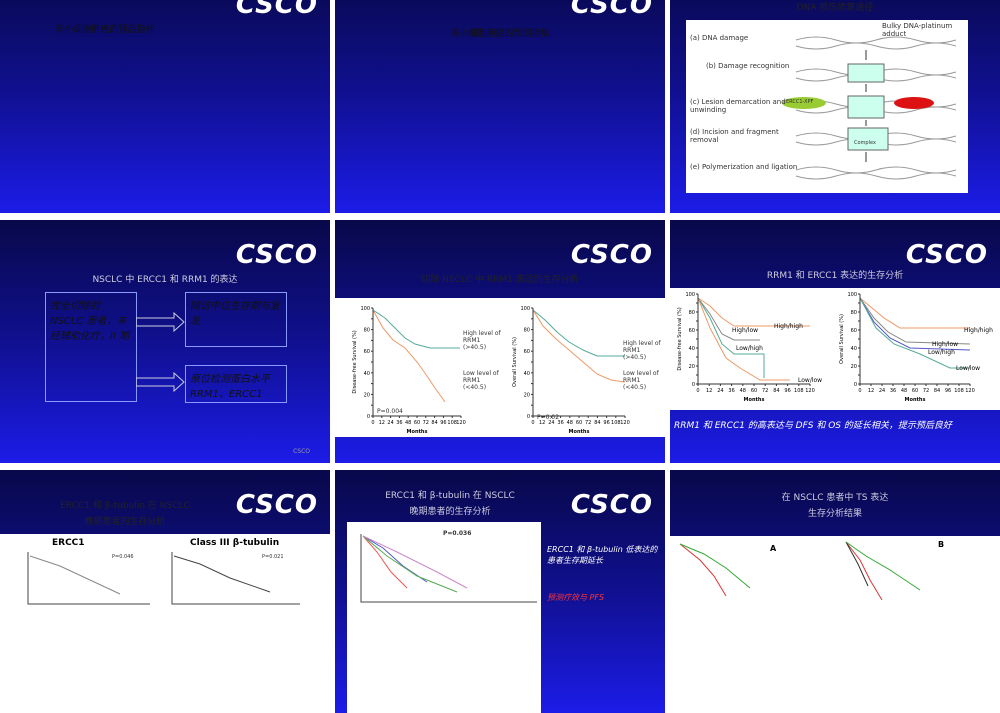 This screenshot has height=713, width=1000. Describe the element at coordinates (734, 136) in the screenshot. I see `step: (d) Incision and fragment removal` at that location.